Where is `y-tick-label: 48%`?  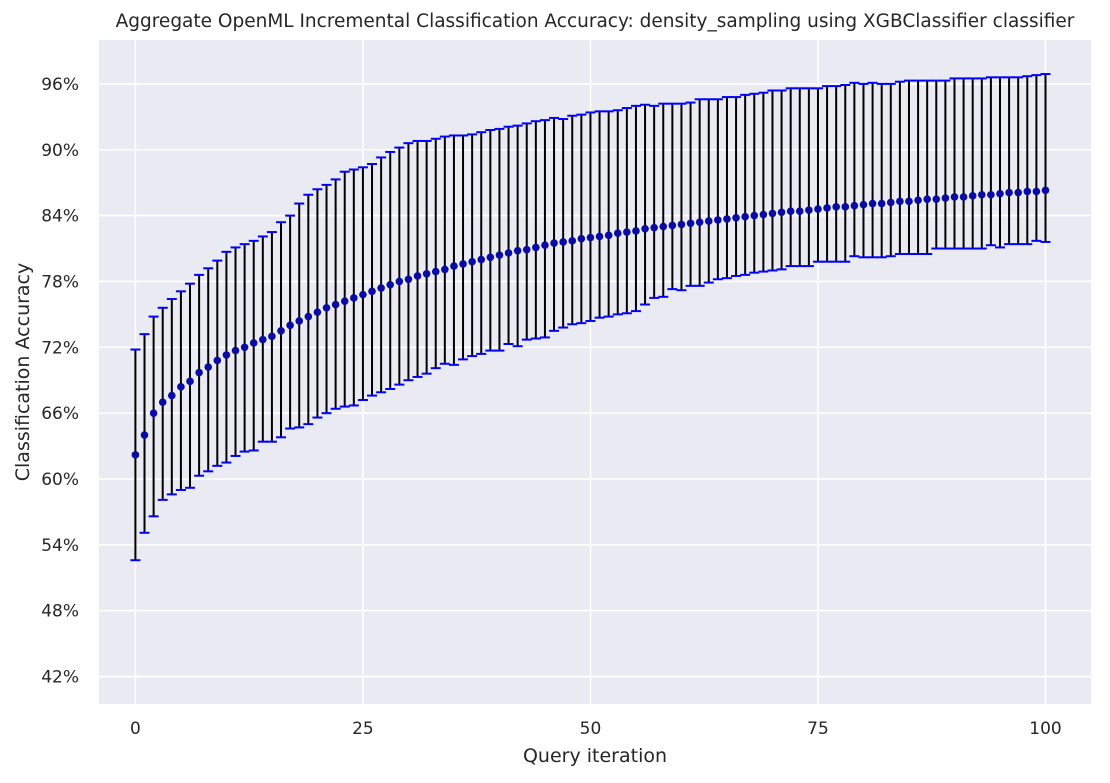
y-tick-label: 48% is located at coordinates (60, 612).